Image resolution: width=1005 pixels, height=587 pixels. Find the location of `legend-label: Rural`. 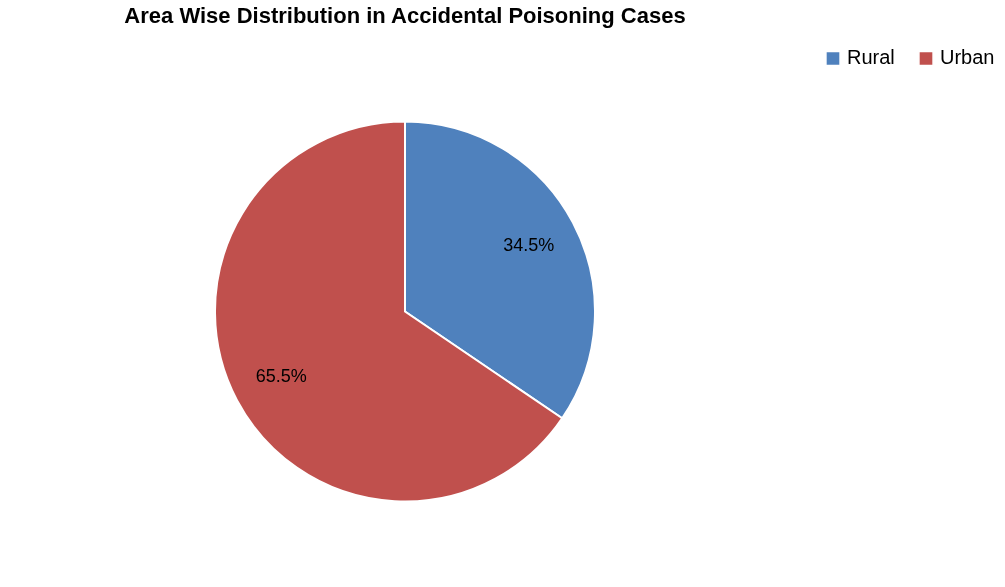

legend-label: Rural is located at coordinates (871, 57).